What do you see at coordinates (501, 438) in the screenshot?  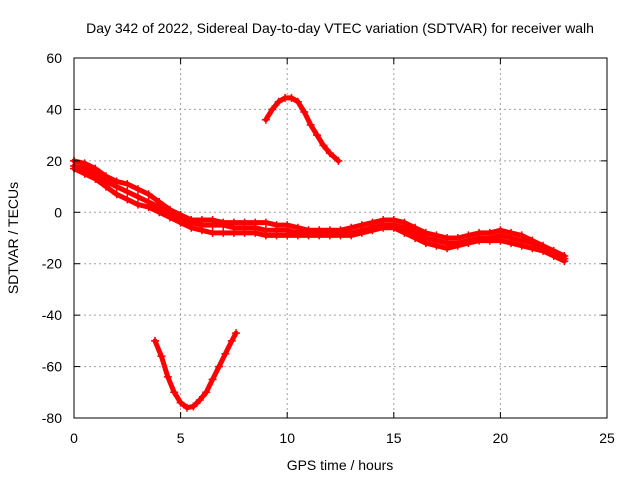 I see `x-tick-label: 20` at bounding box center [501, 438].